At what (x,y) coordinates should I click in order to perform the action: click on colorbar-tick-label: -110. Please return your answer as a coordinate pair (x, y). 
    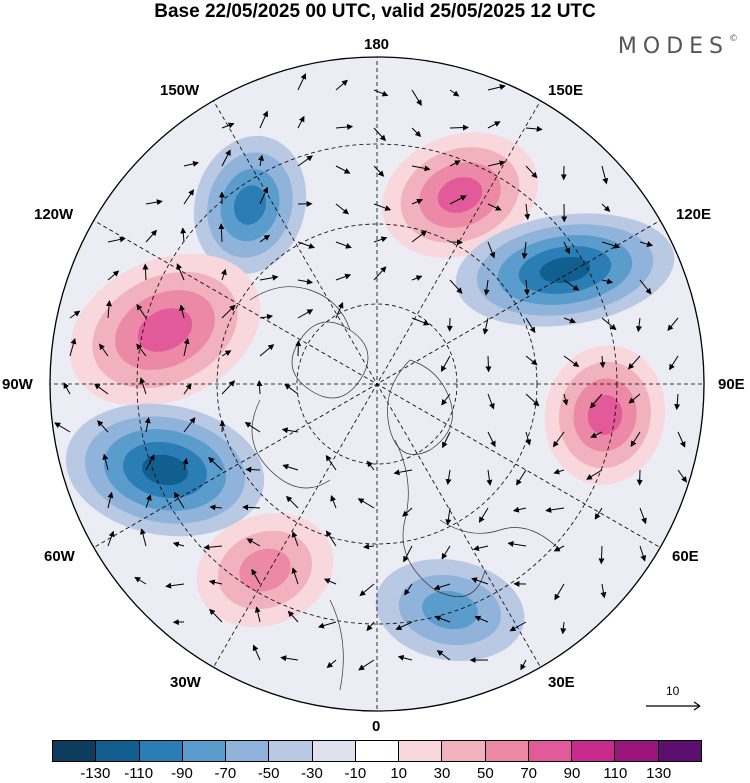
    Looking at the image, I should click on (139, 773).